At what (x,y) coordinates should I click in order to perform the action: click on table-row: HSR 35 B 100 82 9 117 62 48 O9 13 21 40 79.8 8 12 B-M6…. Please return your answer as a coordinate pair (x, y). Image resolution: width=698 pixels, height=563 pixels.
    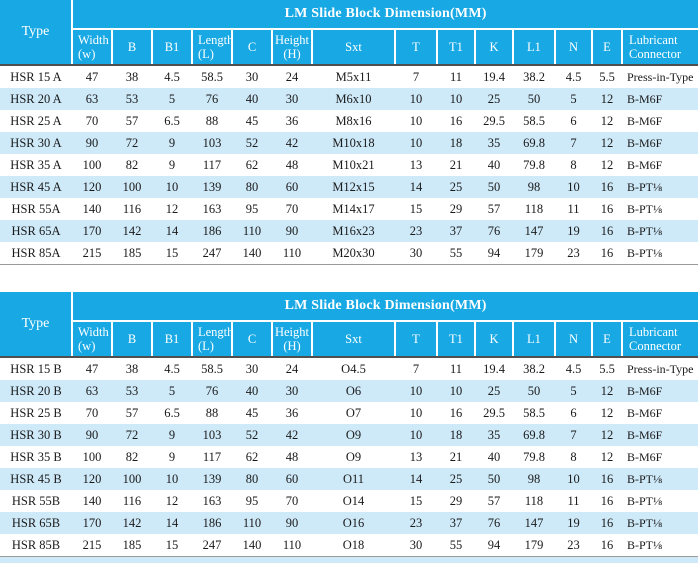
    Looking at the image, I should click on (349, 457).